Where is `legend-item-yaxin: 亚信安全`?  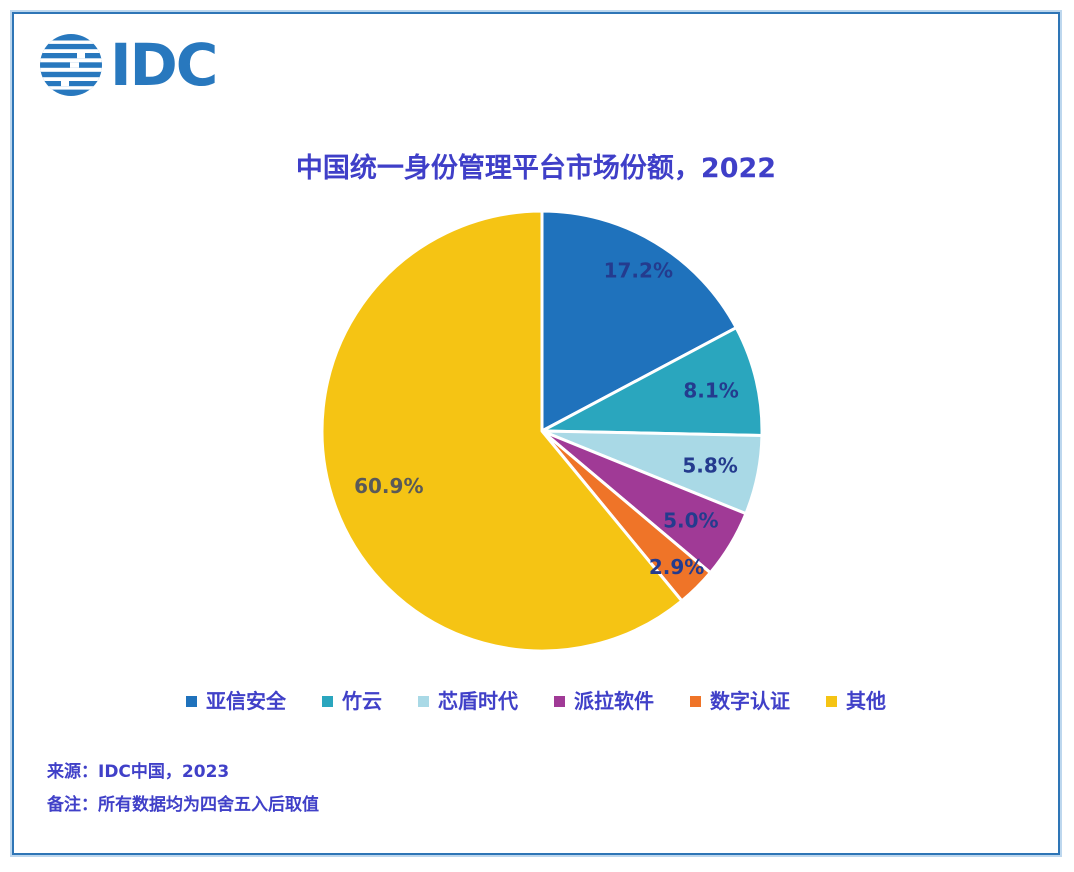 legend-item-yaxin: 亚信安全 is located at coordinates (236, 701).